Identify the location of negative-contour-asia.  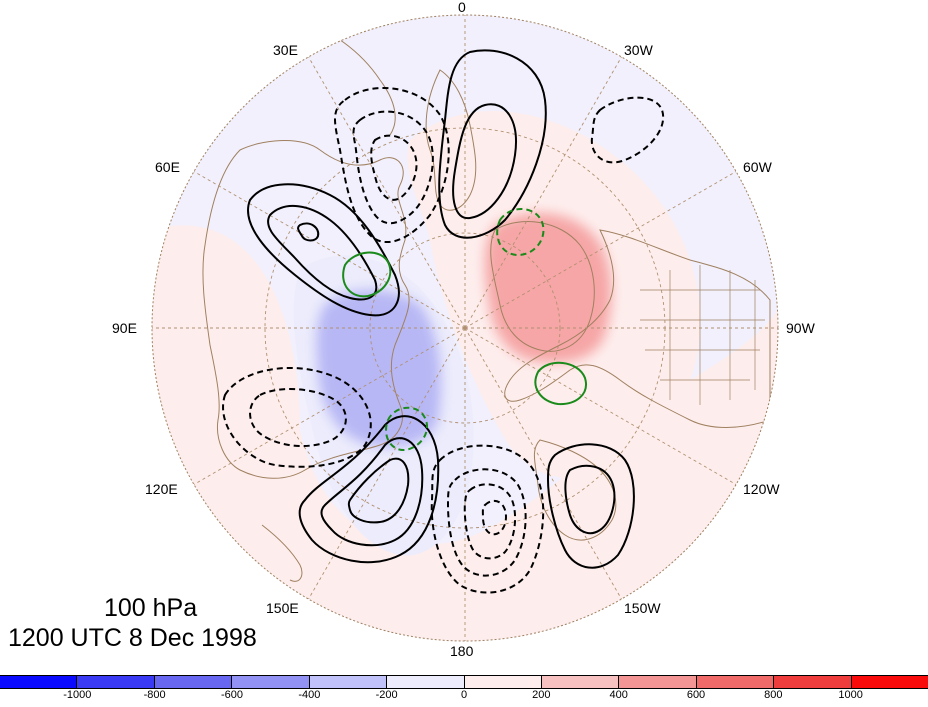
(297, 417).